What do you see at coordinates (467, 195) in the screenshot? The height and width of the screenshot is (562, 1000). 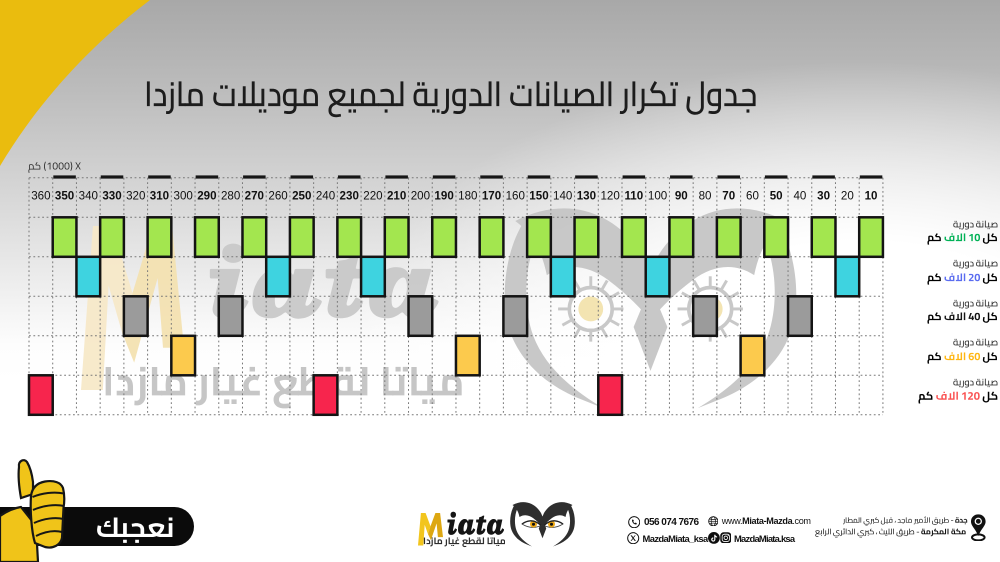 I see `svg-text: 180` at bounding box center [467, 195].